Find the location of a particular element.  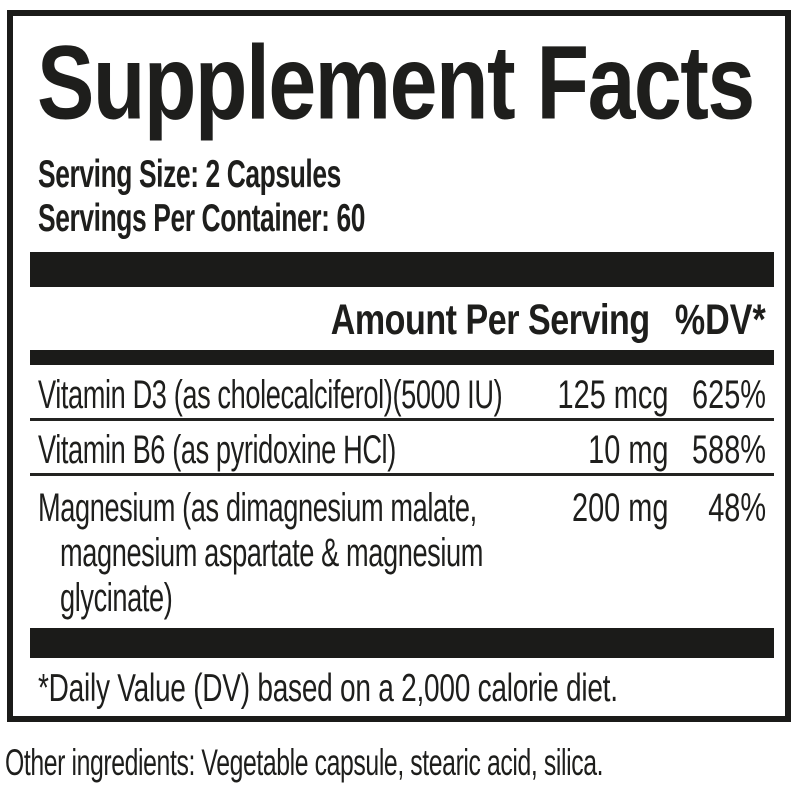

nutrient-name: Magnesium (as dimagnesium malate, is located at coordinates (257, 508).